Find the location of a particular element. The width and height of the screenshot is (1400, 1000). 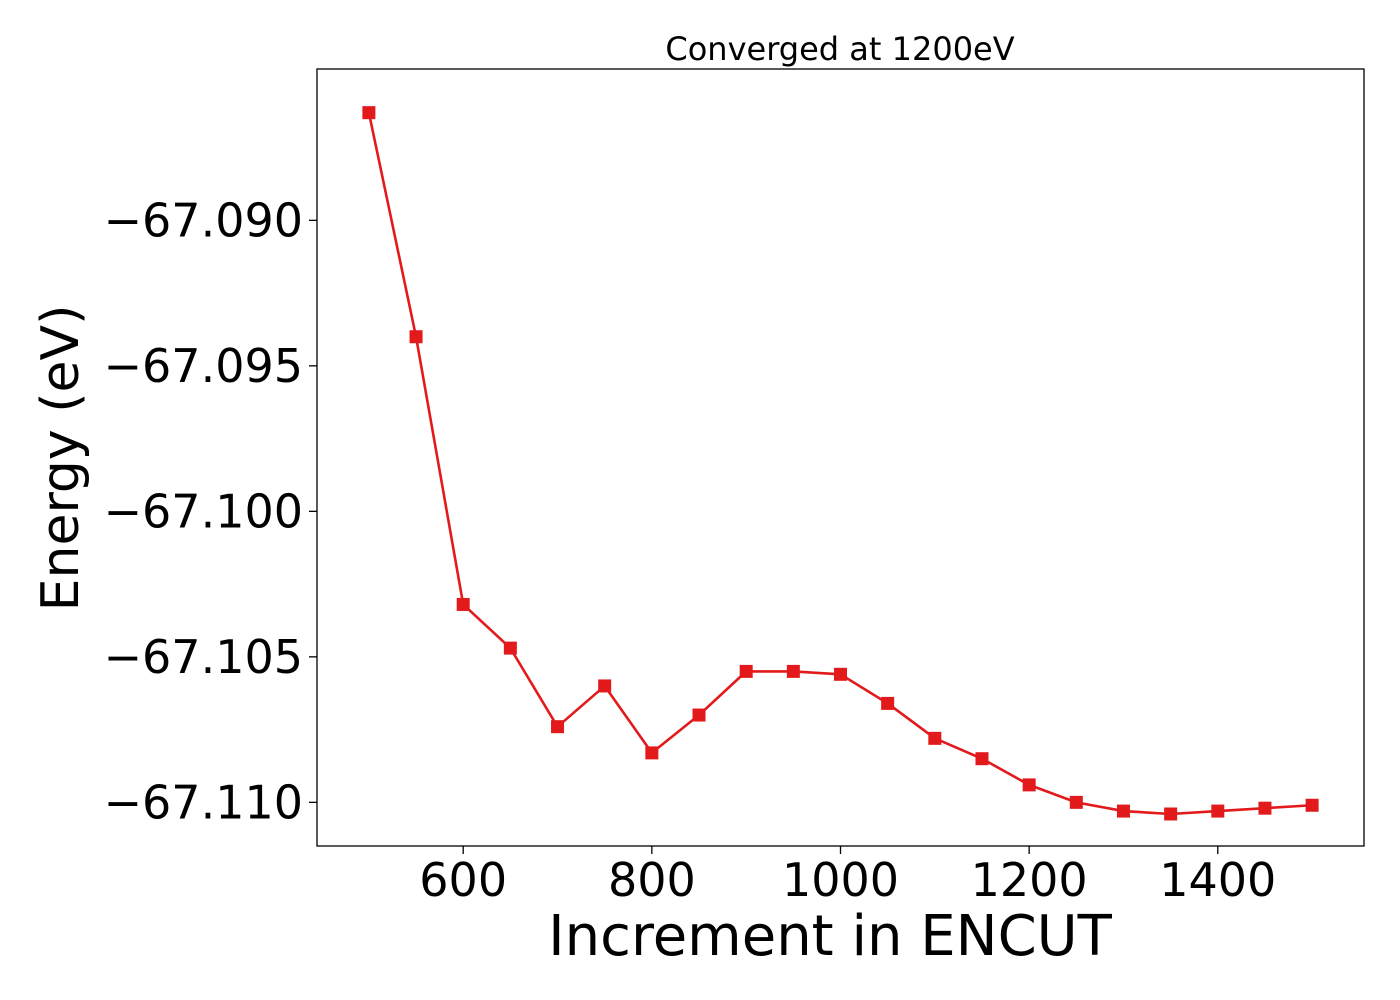

x-axis-label: Increment in ENCUT is located at coordinates (830, 936).